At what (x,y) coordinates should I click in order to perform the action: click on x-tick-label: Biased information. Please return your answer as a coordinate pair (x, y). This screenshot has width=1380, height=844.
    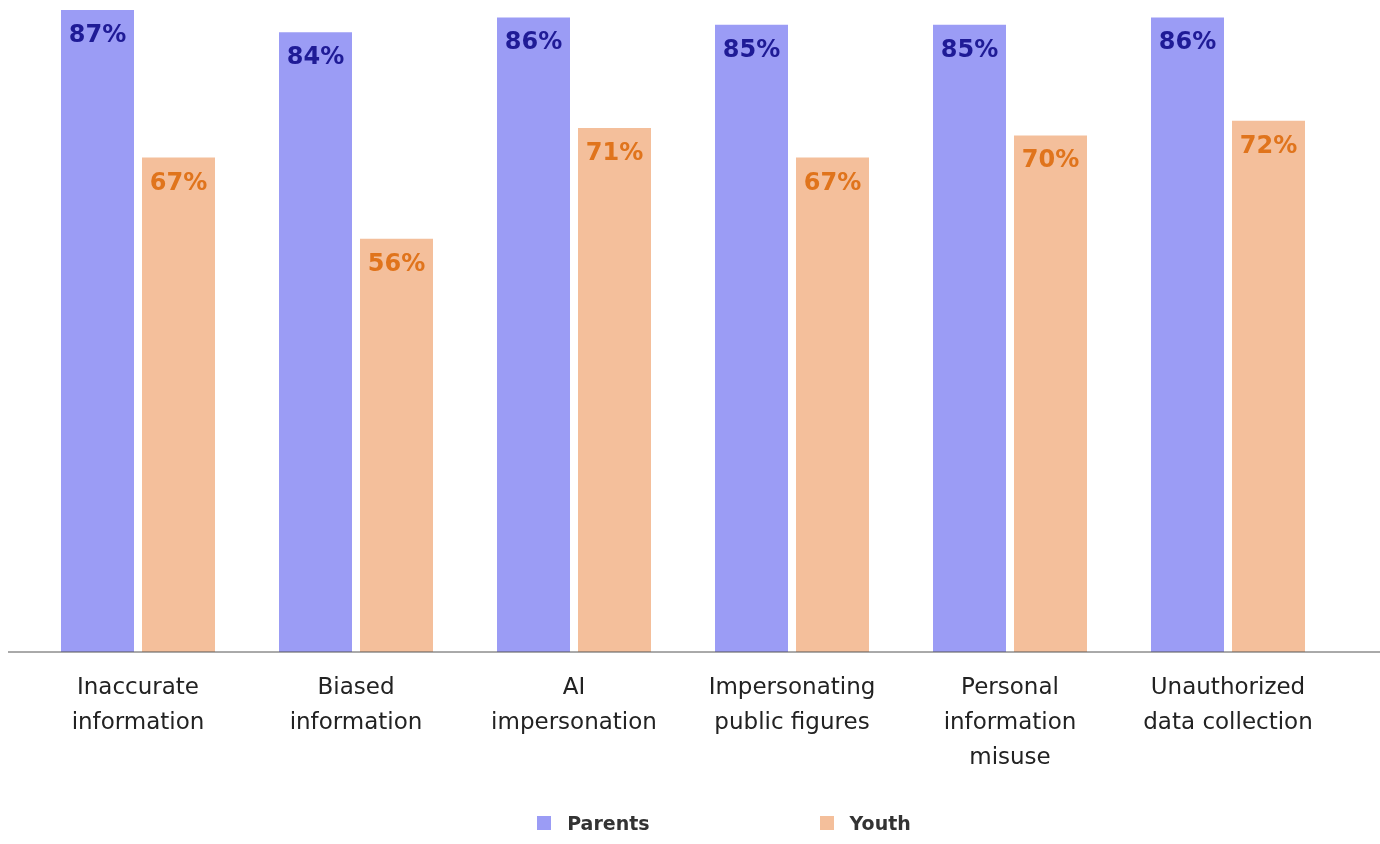
    Looking at the image, I should click on (356, 703).